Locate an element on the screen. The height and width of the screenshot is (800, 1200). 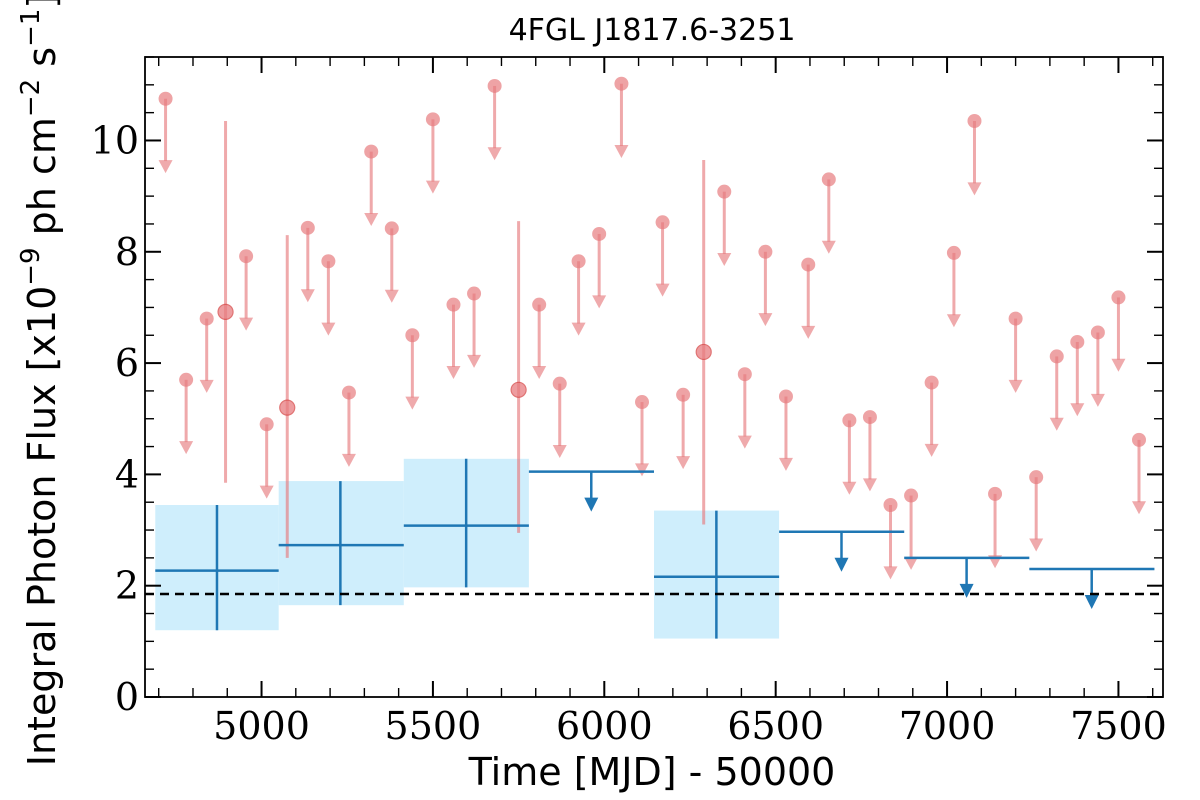
y-tick-label-8: 8 is located at coordinates (127, 252).